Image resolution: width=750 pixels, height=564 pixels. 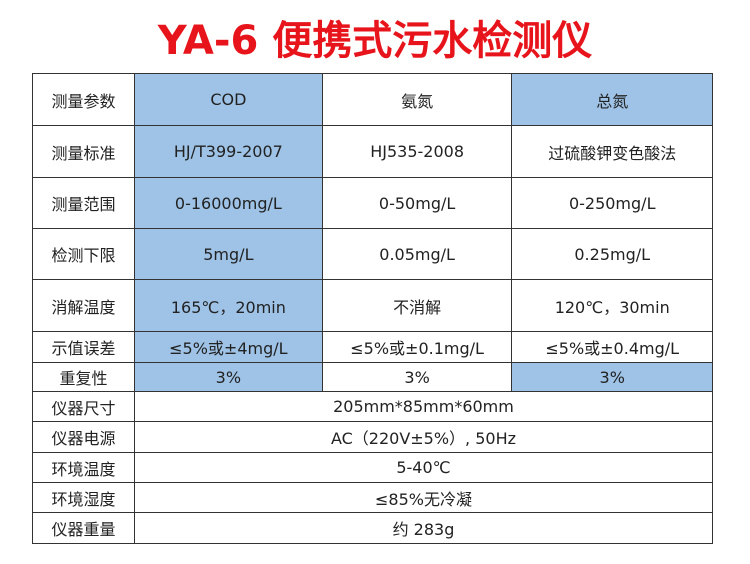 What do you see at coordinates (612, 99) in the screenshot?
I see `cell: 总氮` at bounding box center [612, 99].